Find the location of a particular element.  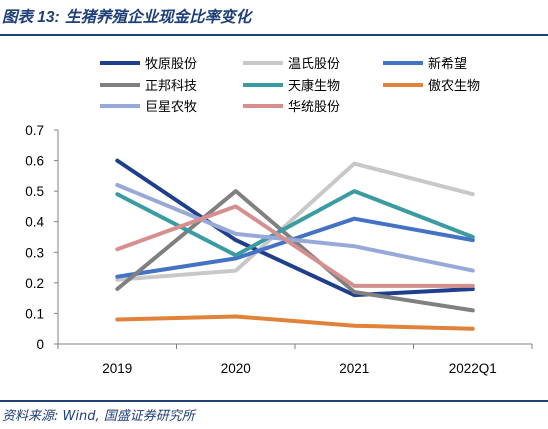

figure-title: 图表 13: 生猪养殖企业现金比率变化 is located at coordinates (126, 16).